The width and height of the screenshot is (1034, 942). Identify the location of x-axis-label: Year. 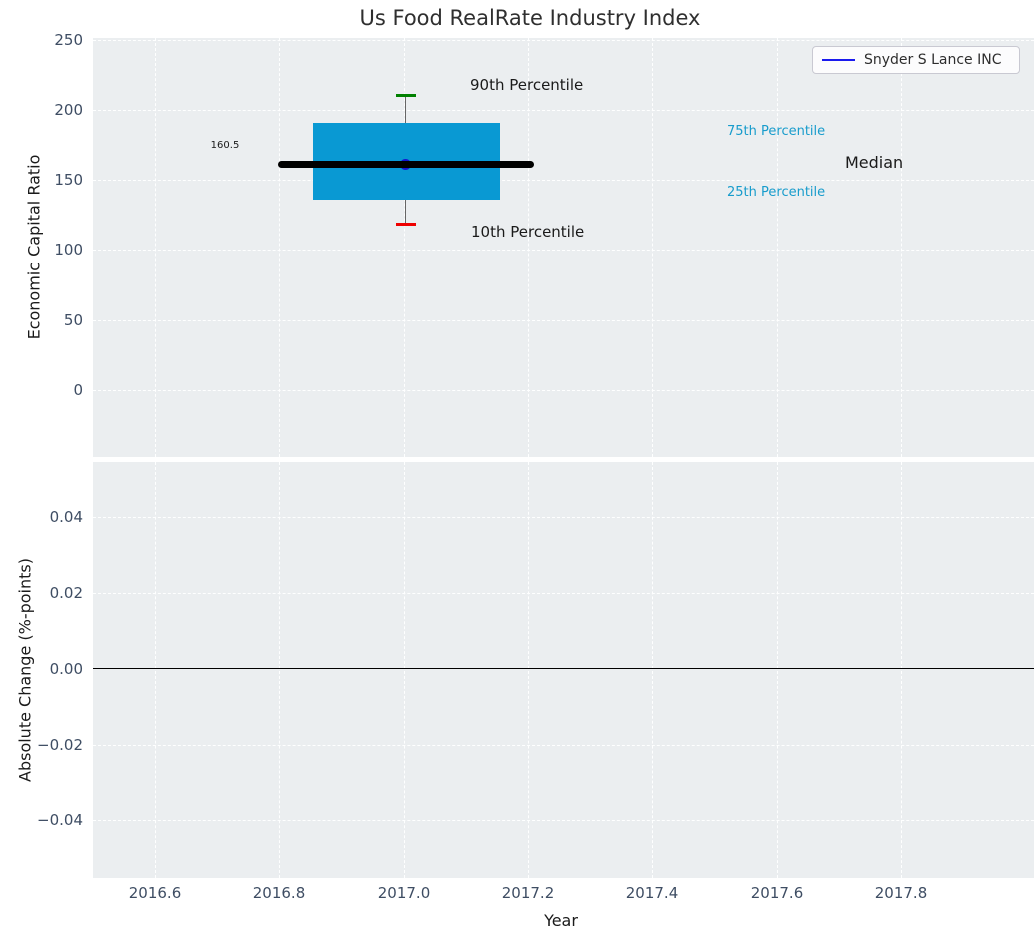
(561, 920).